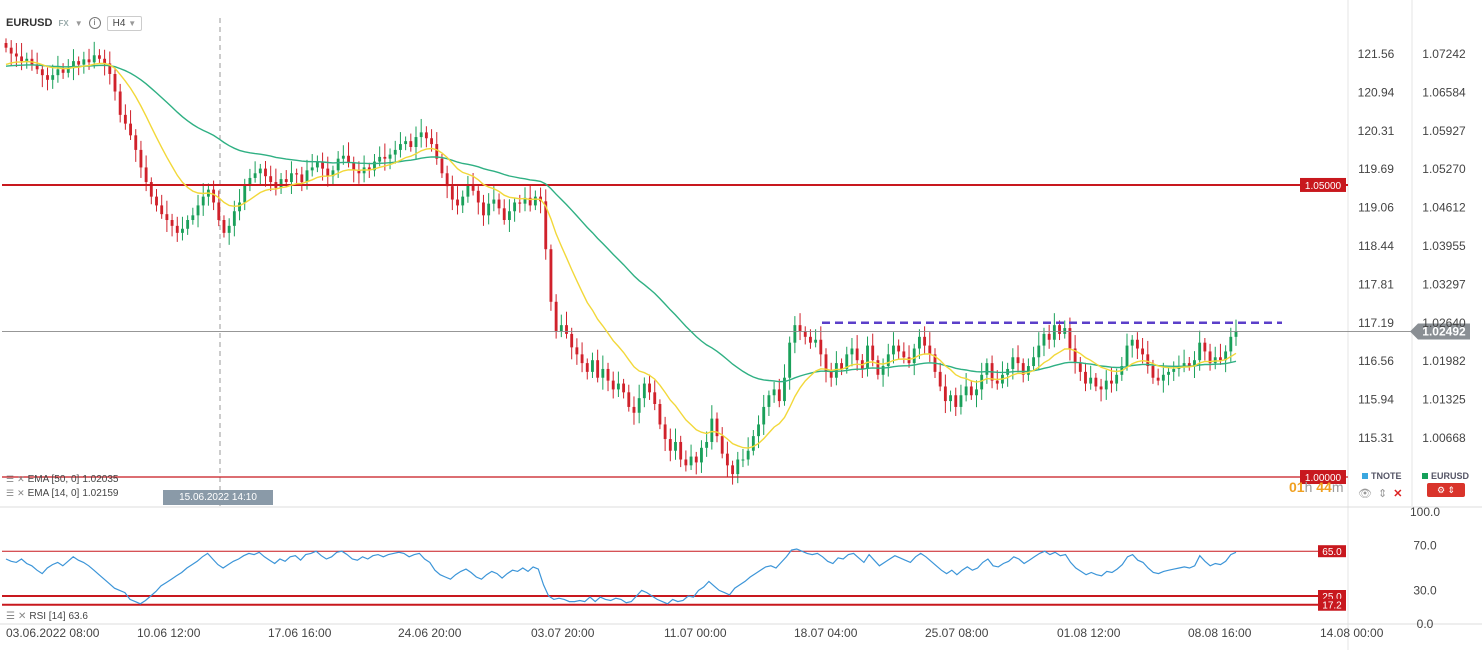 The width and height of the screenshot is (1482, 650). I want to click on current-price-tag, so click(1440, 331).